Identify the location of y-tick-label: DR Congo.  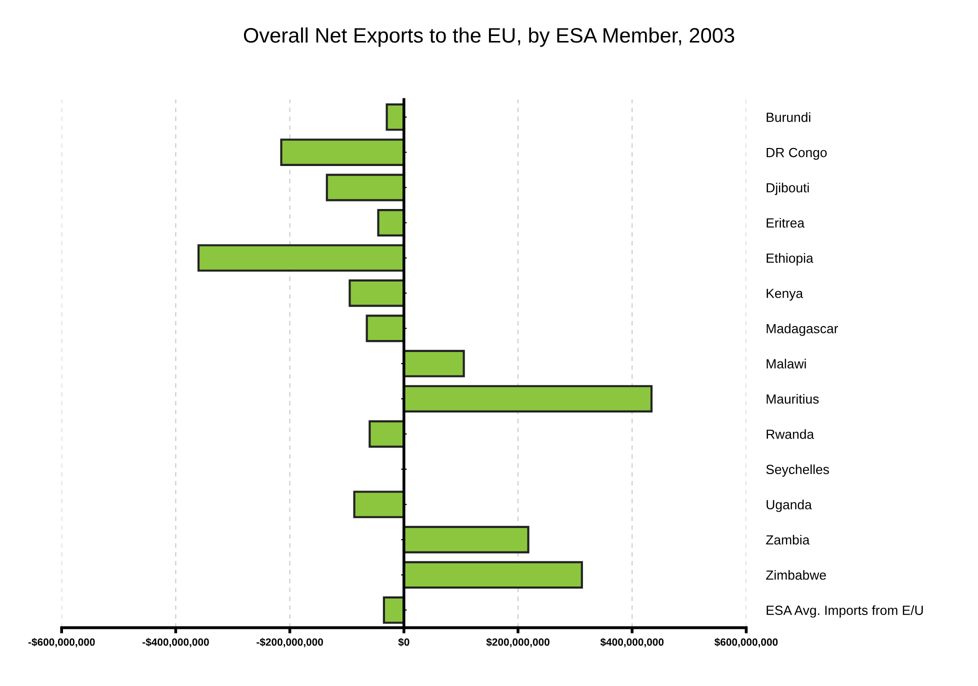
(796, 154).